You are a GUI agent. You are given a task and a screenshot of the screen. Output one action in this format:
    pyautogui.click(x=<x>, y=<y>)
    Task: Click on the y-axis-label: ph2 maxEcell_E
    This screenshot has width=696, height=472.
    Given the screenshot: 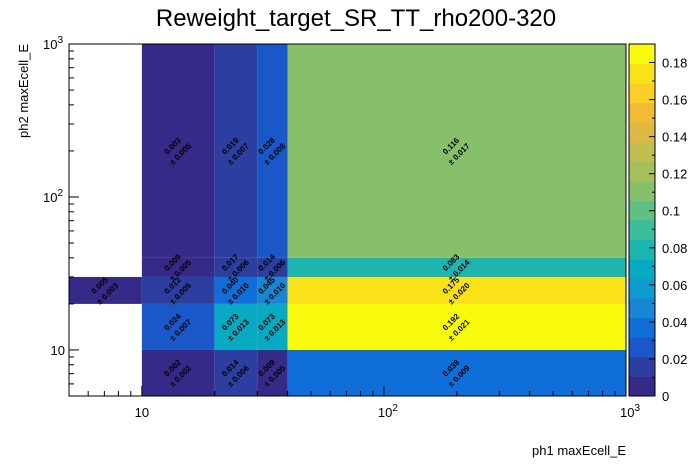 What is the action you would take?
    pyautogui.click(x=23, y=91)
    